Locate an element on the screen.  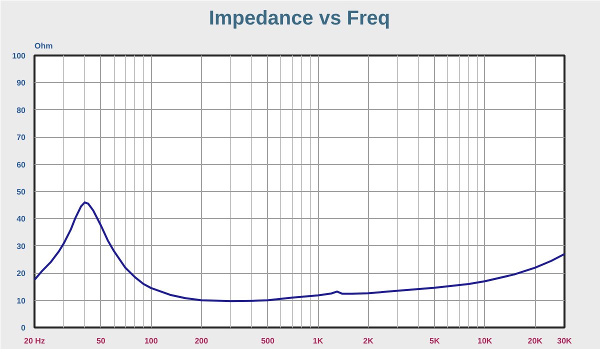
x-tick-label: 2K is located at coordinates (368, 341).